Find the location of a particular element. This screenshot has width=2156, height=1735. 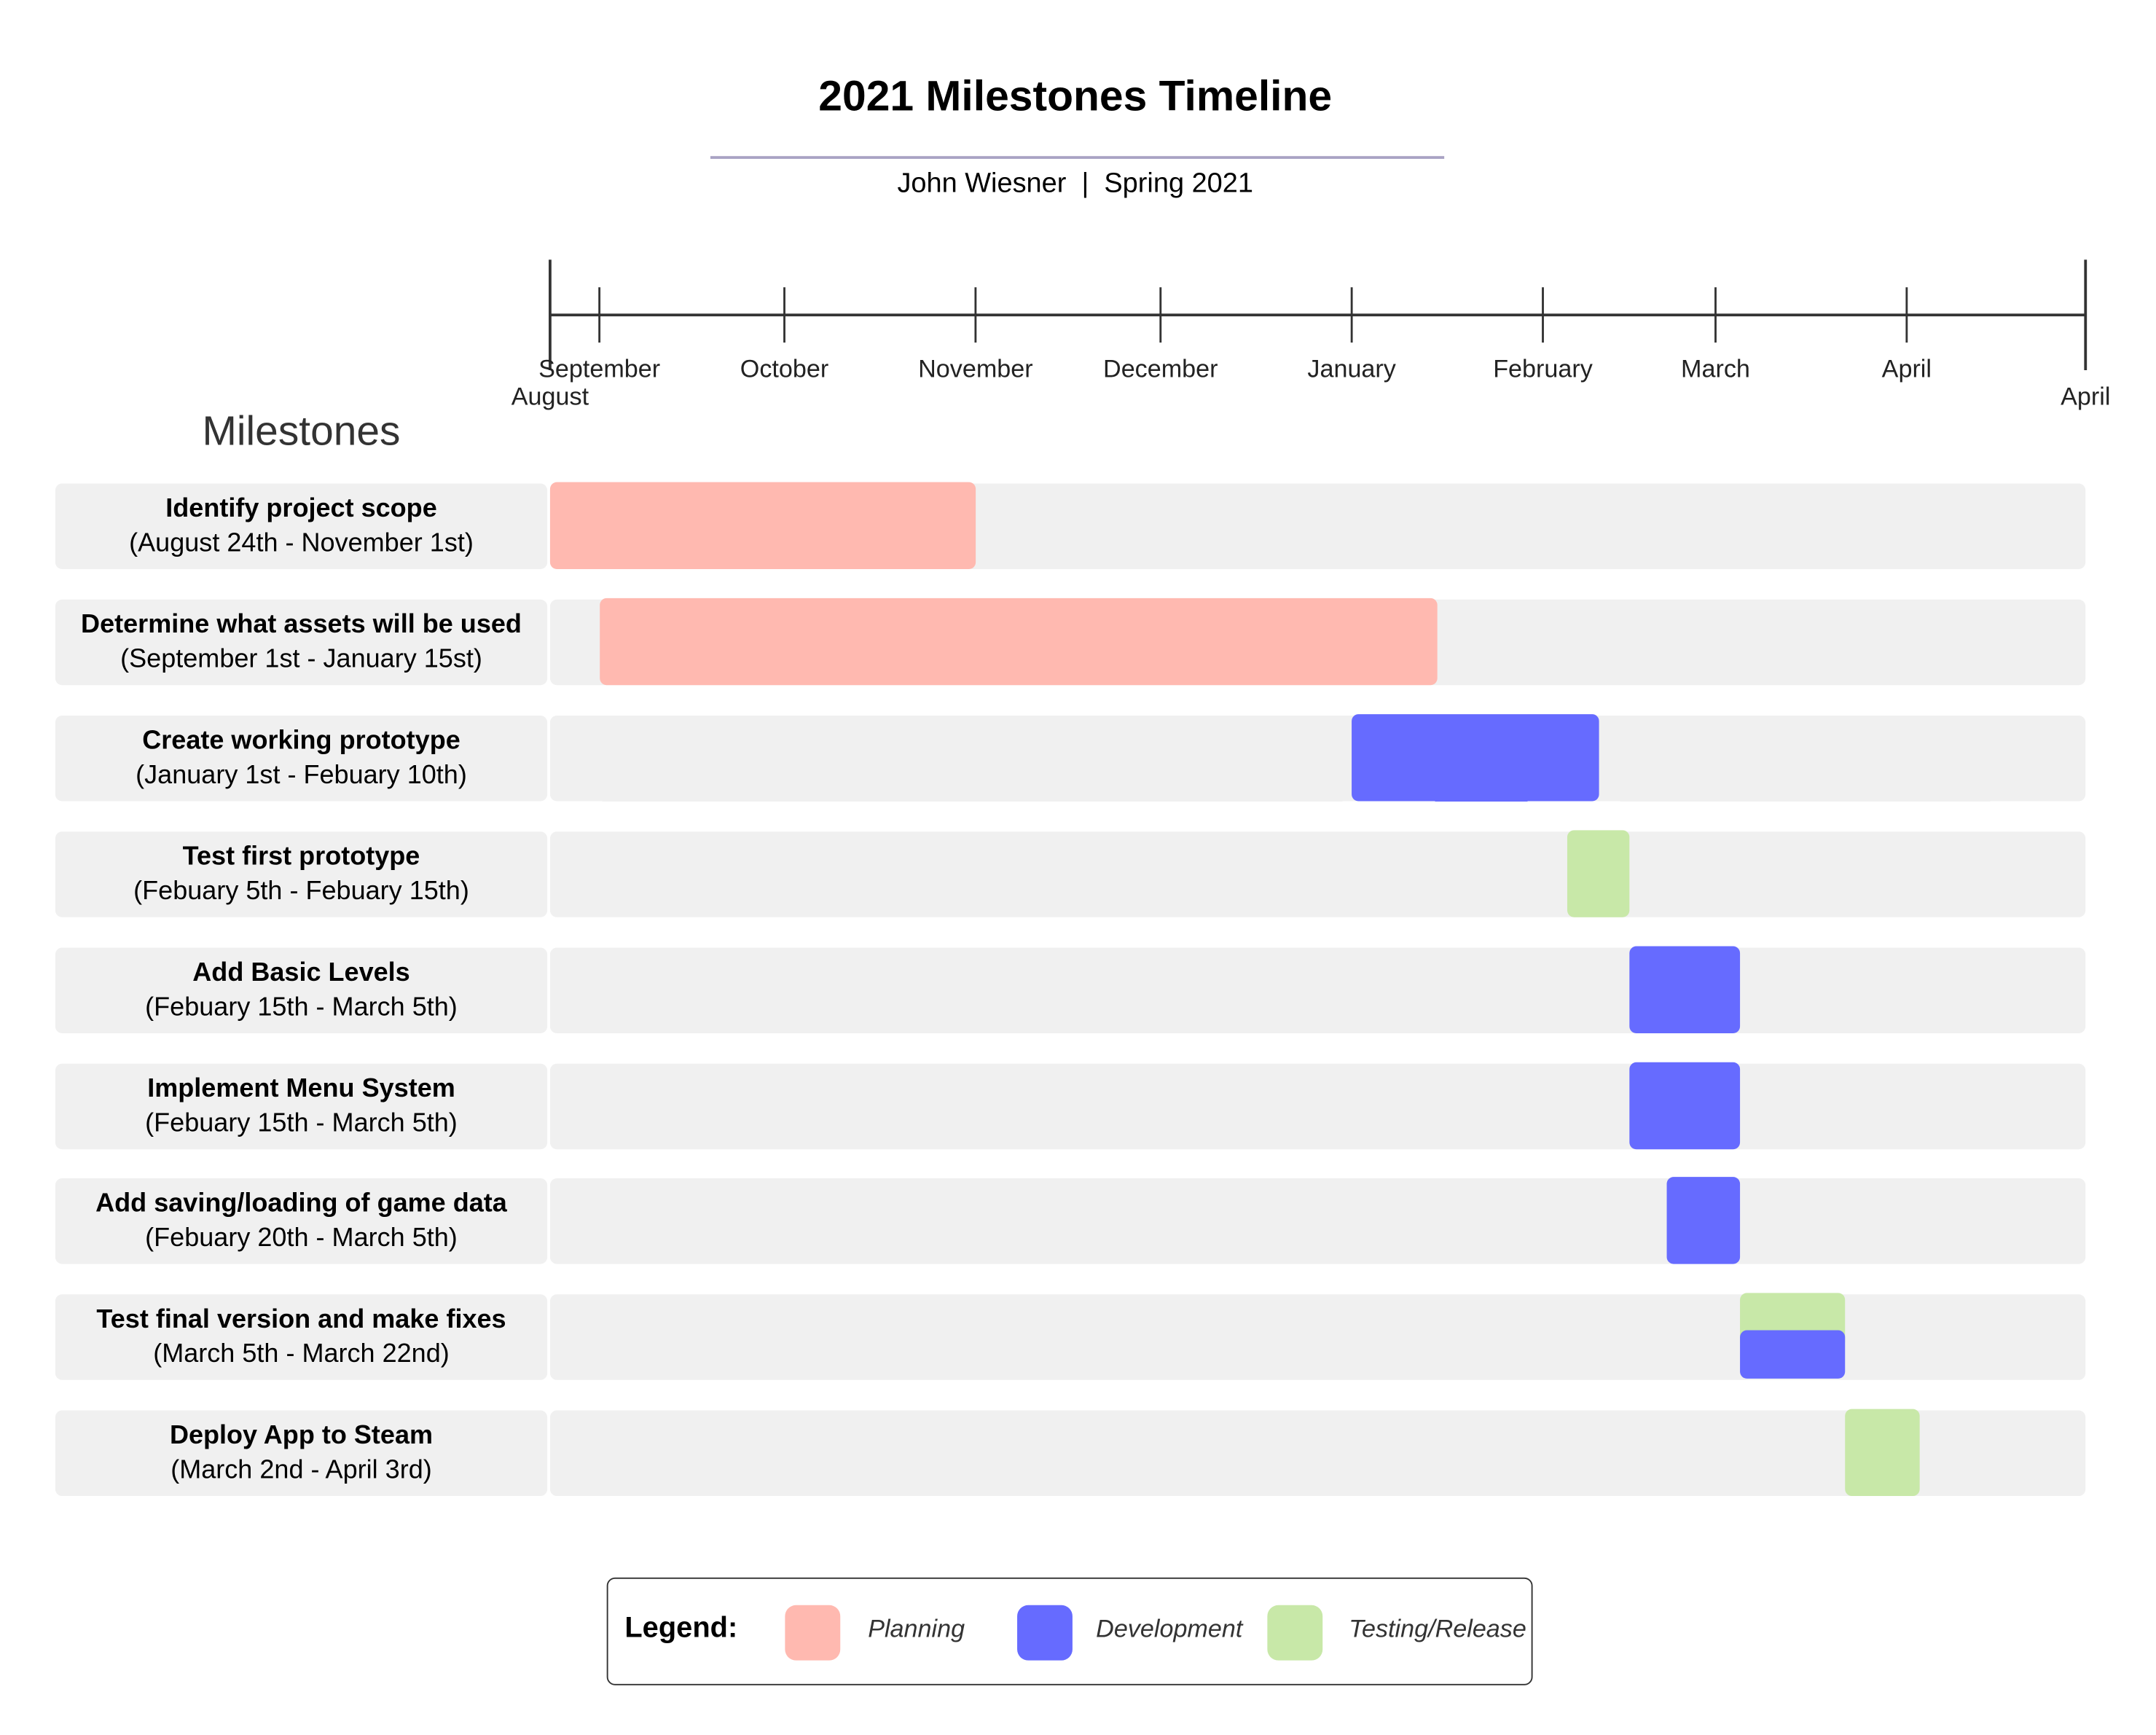

month-tick-label: March is located at coordinates (1715, 370).